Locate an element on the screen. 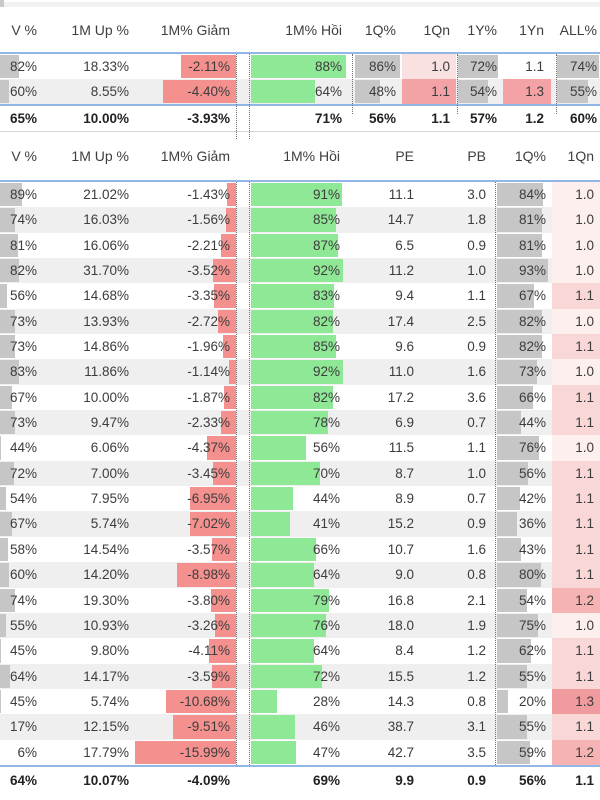 This screenshot has width=600, height=800. data-cell-q-pct: 75% is located at coordinates (524, 625).